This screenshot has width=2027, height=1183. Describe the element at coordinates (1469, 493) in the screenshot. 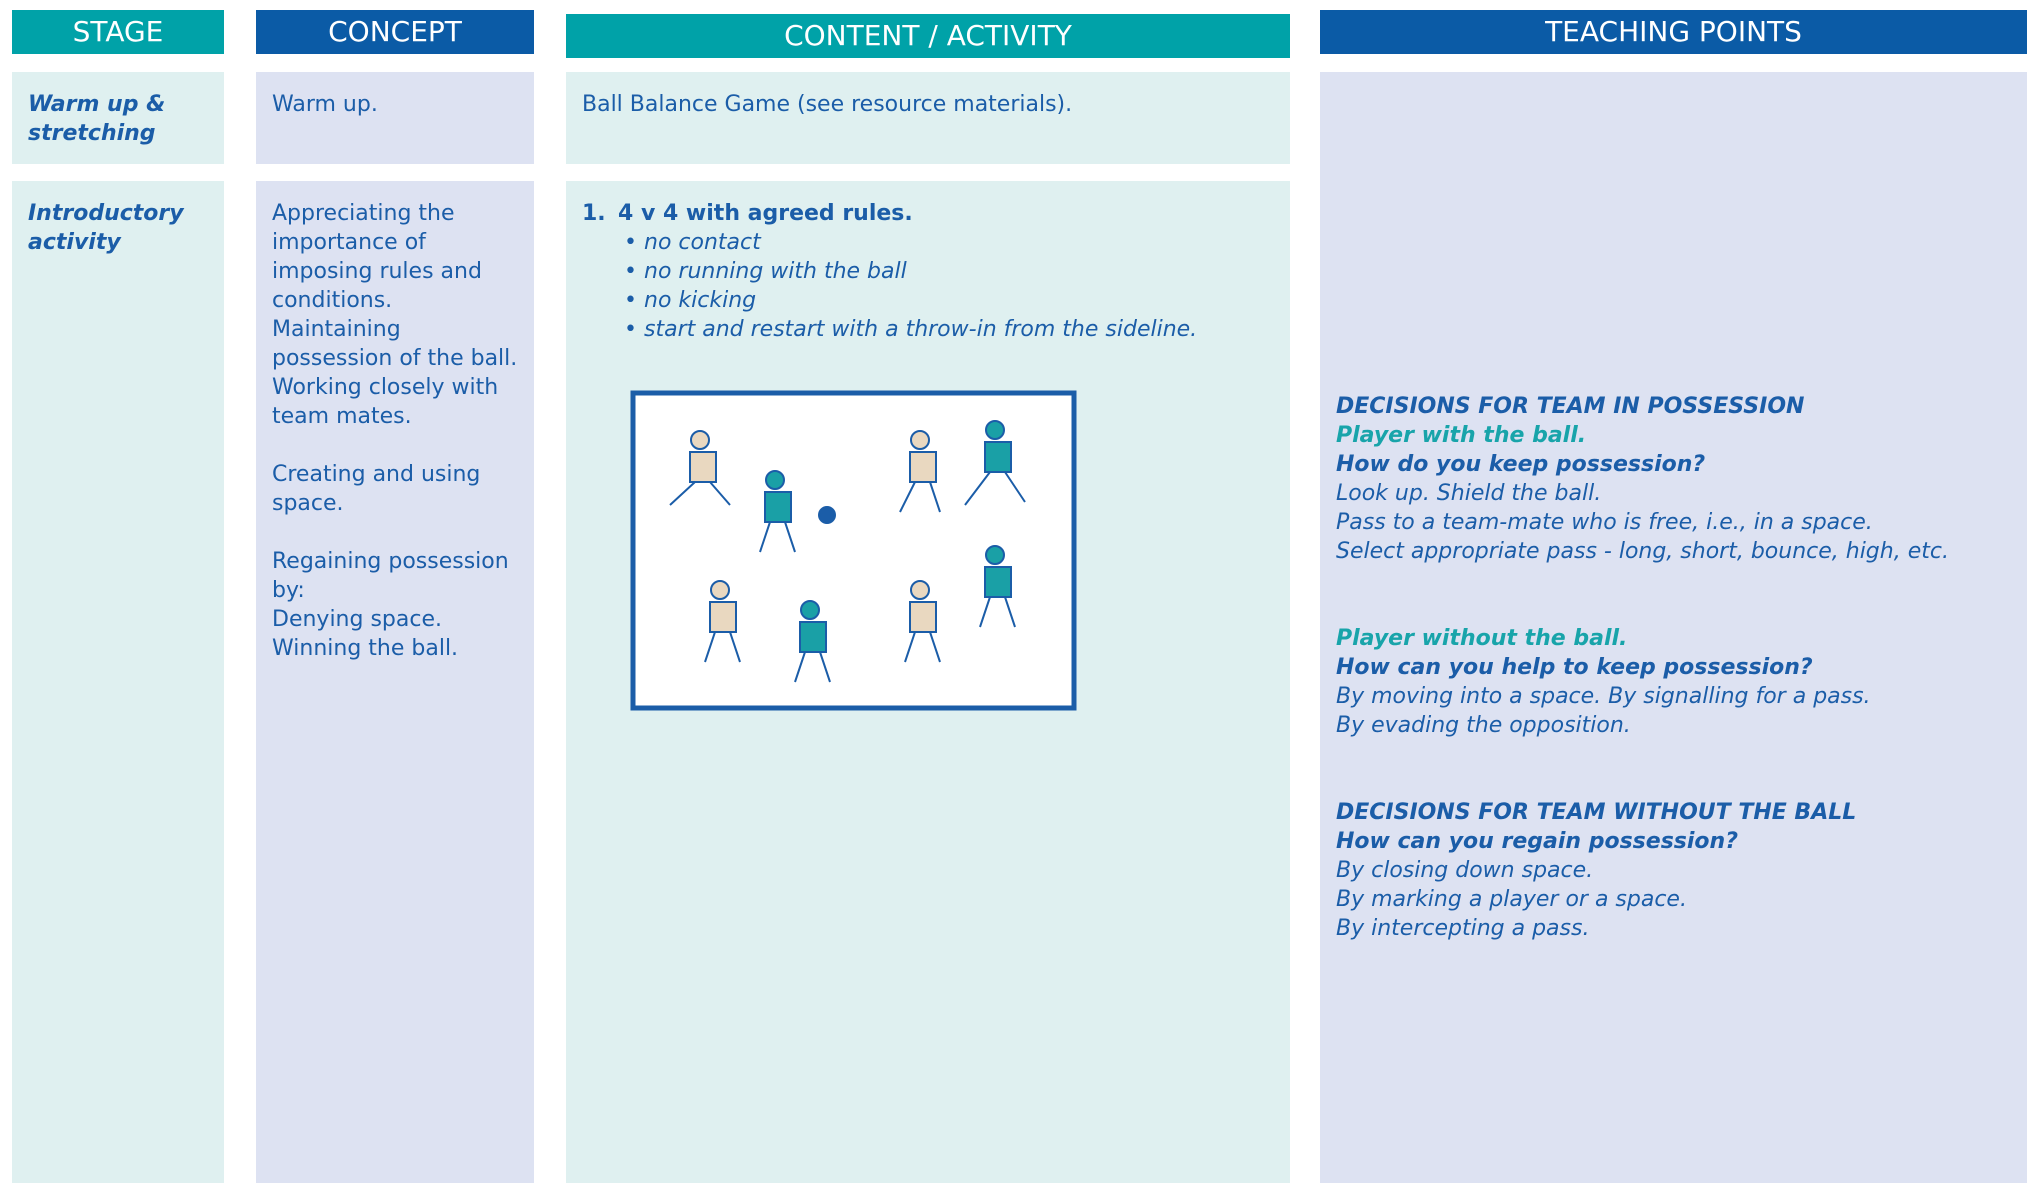

I see `teaching-line: Look up. Shield the ball.` at that location.